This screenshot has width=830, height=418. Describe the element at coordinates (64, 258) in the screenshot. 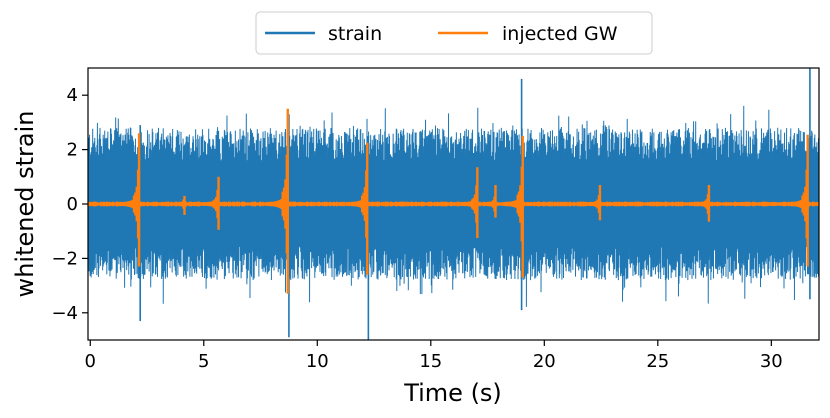

I see `y-tick-label: −2` at that location.